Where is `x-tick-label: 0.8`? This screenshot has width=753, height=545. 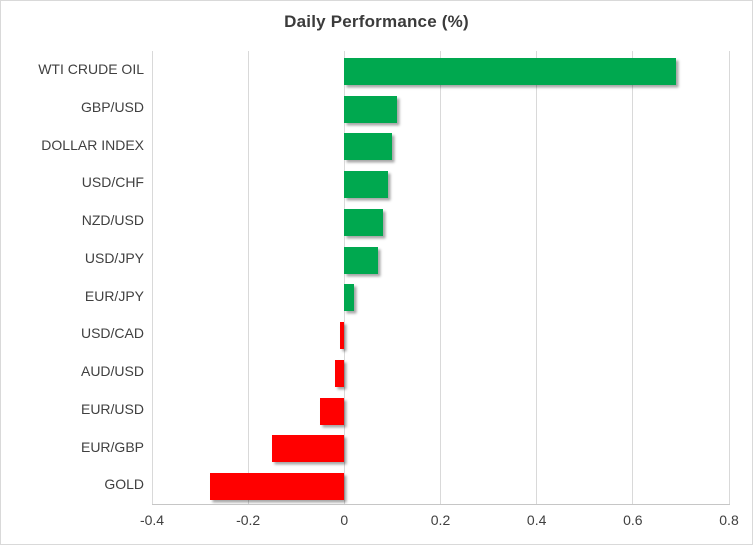
x-tick-label: 0.8 is located at coordinates (729, 520).